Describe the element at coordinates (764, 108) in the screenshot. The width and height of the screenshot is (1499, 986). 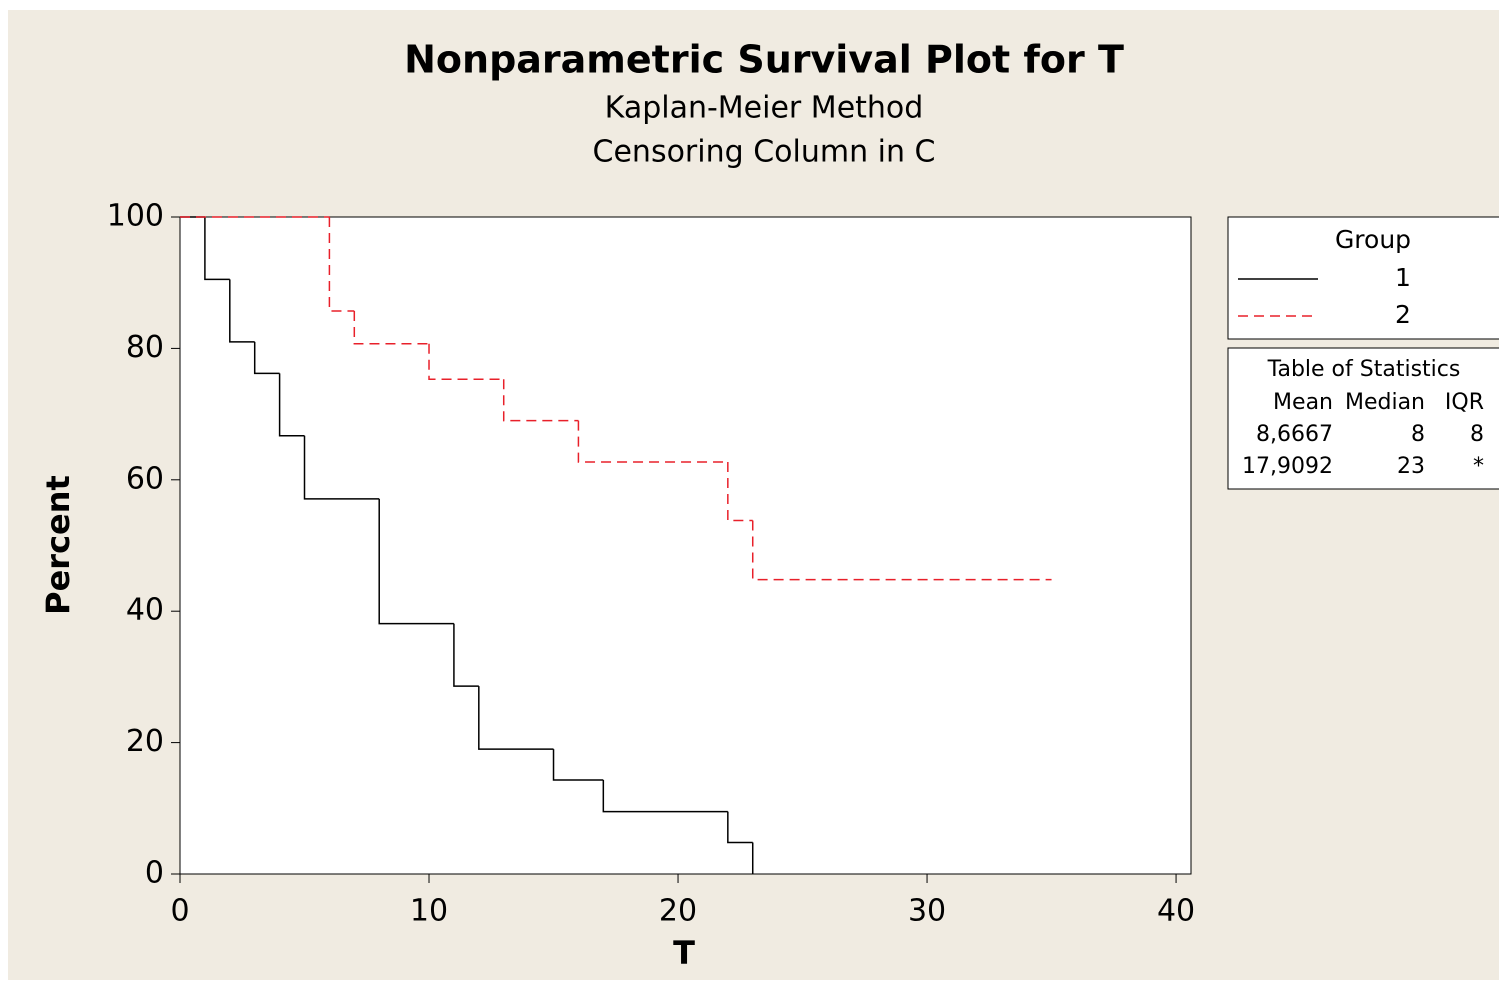
I see `chart-subtitle: Kaplan-Meier Method` at that location.